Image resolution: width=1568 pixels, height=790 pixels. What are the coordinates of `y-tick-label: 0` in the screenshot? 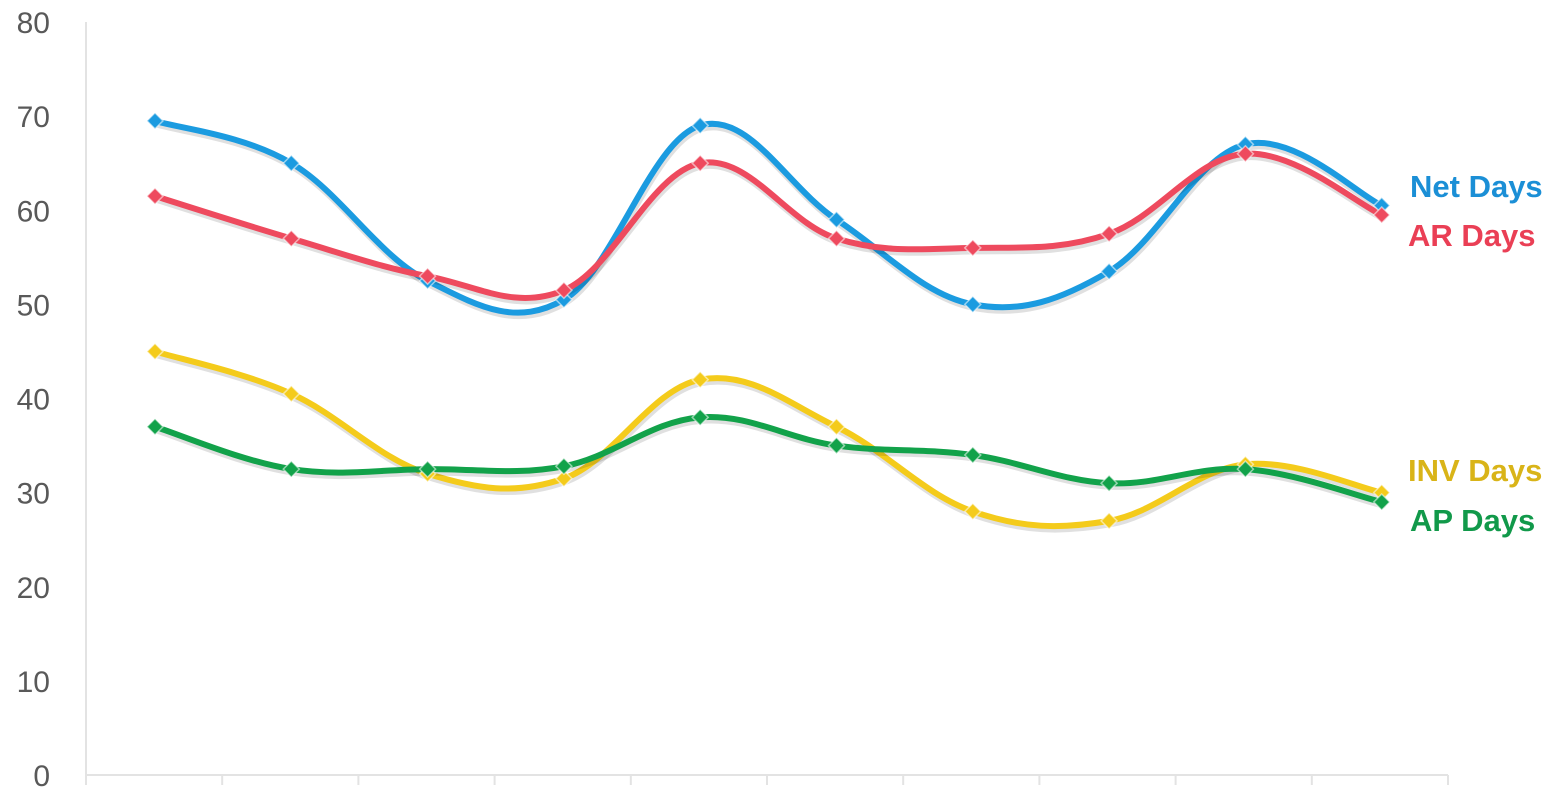 It's located at (41, 775).